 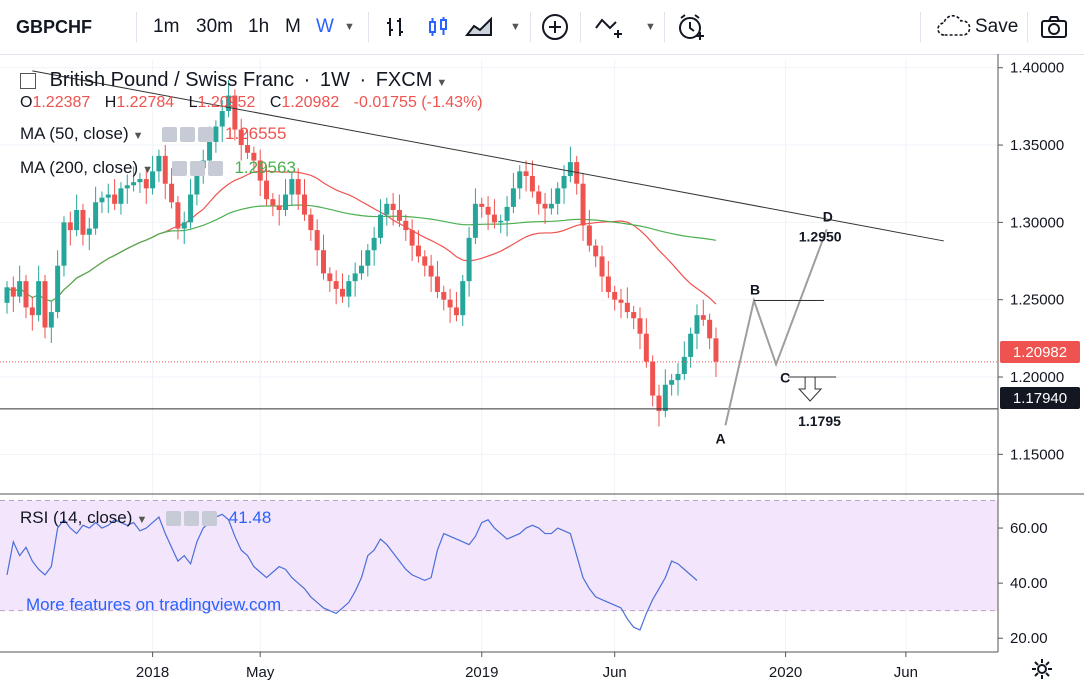 I want to click on down-arrow-icon, so click(x=810, y=389).